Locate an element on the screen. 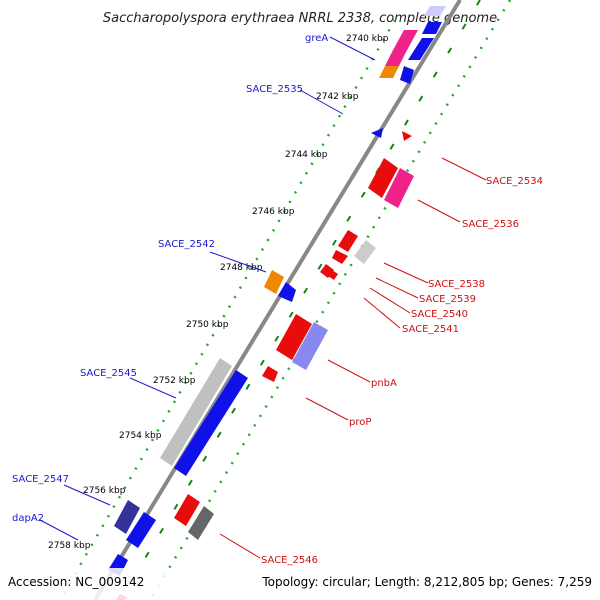 The height and width of the screenshot is (600, 600). tick-2746: 2746 kbp is located at coordinates (273, 212).